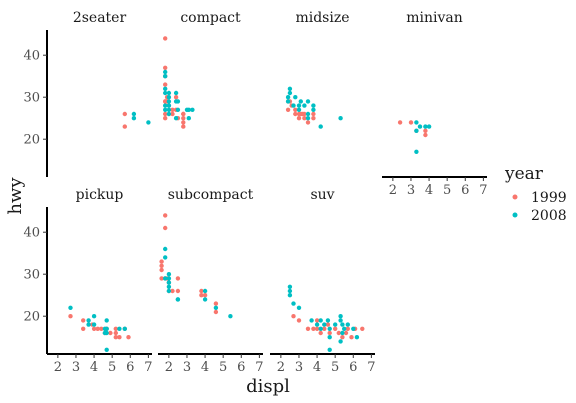 The width and height of the screenshot is (576, 403). I want to click on facet-2seater: 2seater 20 30 40, so click(87, 93).